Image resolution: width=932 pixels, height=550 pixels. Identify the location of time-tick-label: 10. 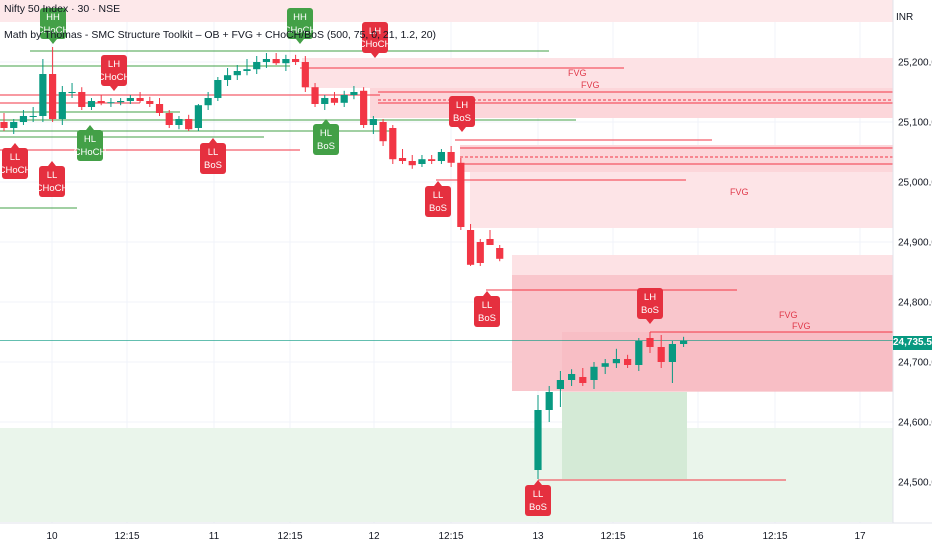
(52, 536).